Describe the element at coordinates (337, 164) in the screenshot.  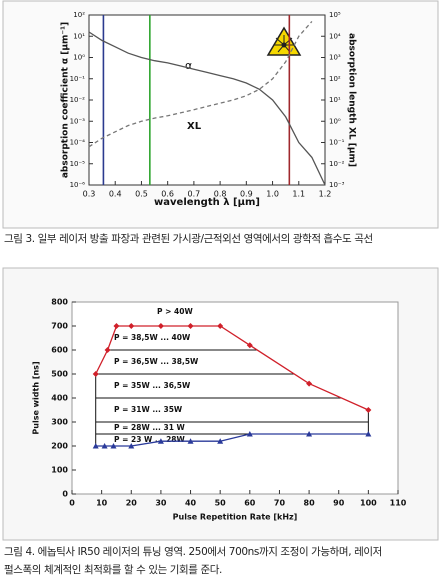
I see `y2-tick-label: 10⁻²` at that location.